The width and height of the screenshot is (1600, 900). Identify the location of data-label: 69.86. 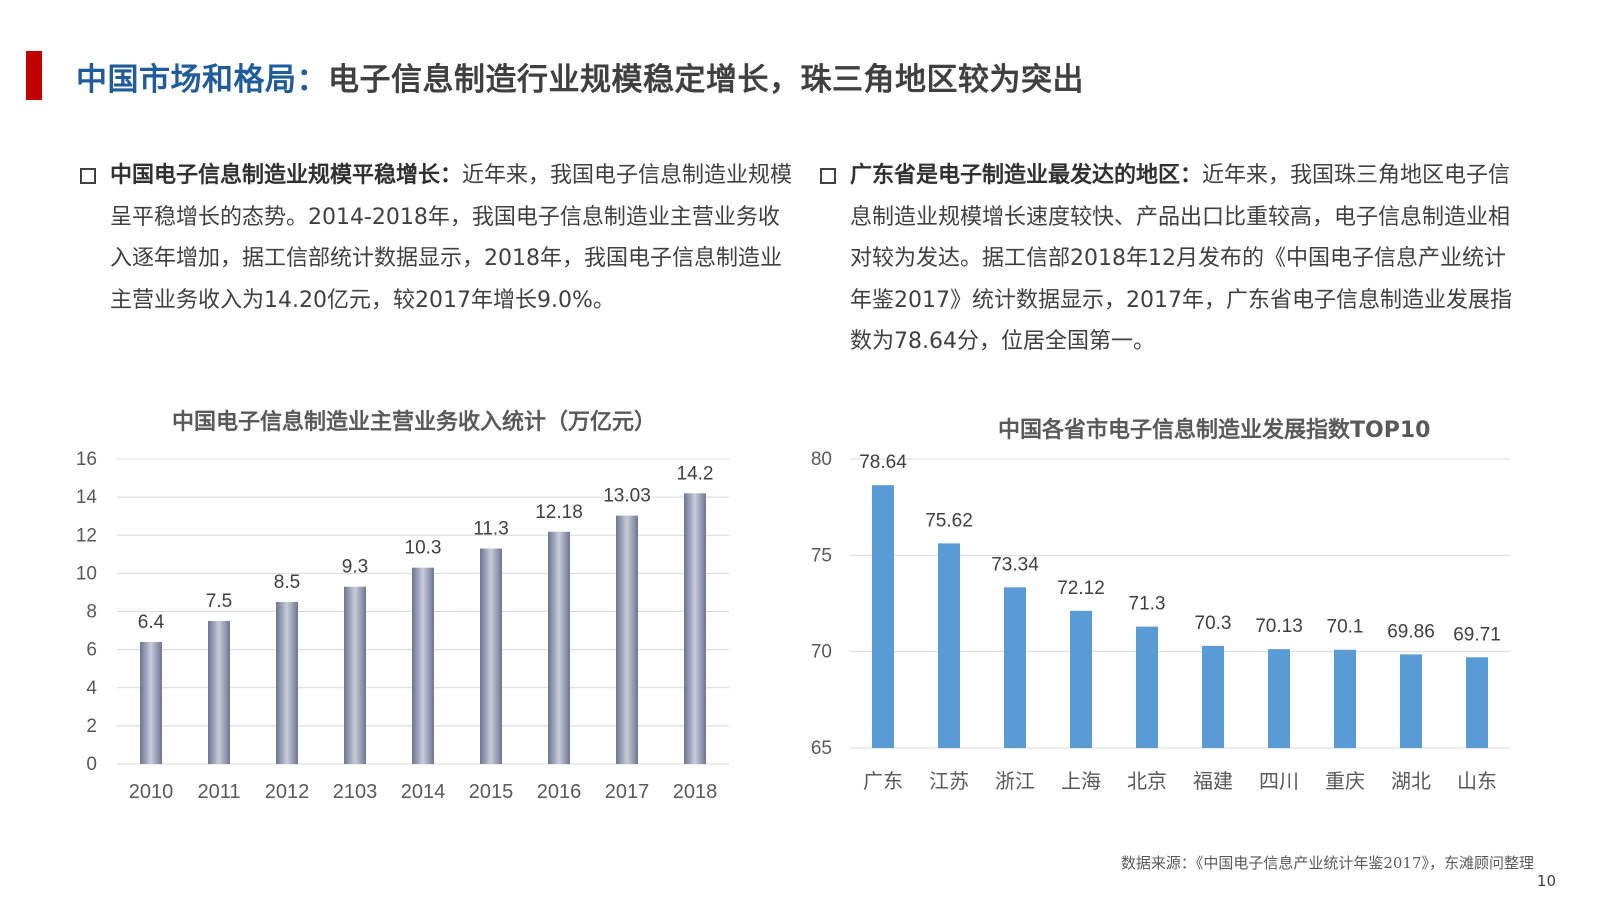
(1411, 631).